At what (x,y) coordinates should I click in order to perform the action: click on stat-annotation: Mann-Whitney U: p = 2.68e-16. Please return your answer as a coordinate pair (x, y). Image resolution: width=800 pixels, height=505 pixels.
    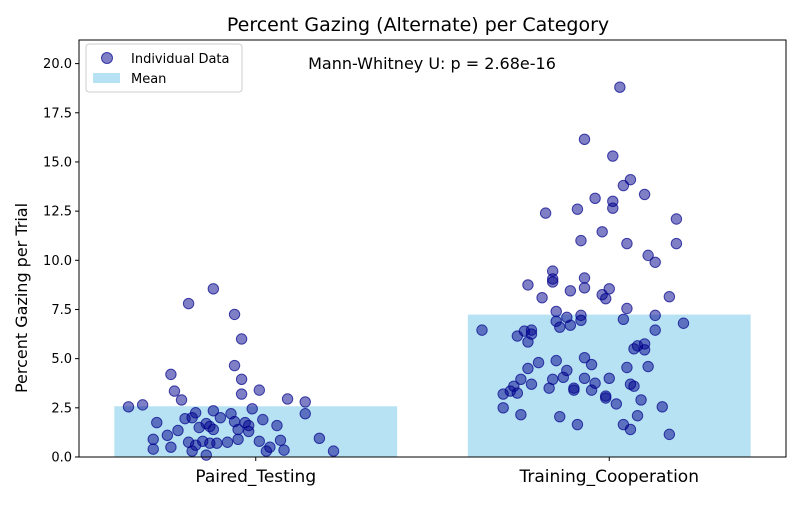
    Looking at the image, I should click on (432, 63).